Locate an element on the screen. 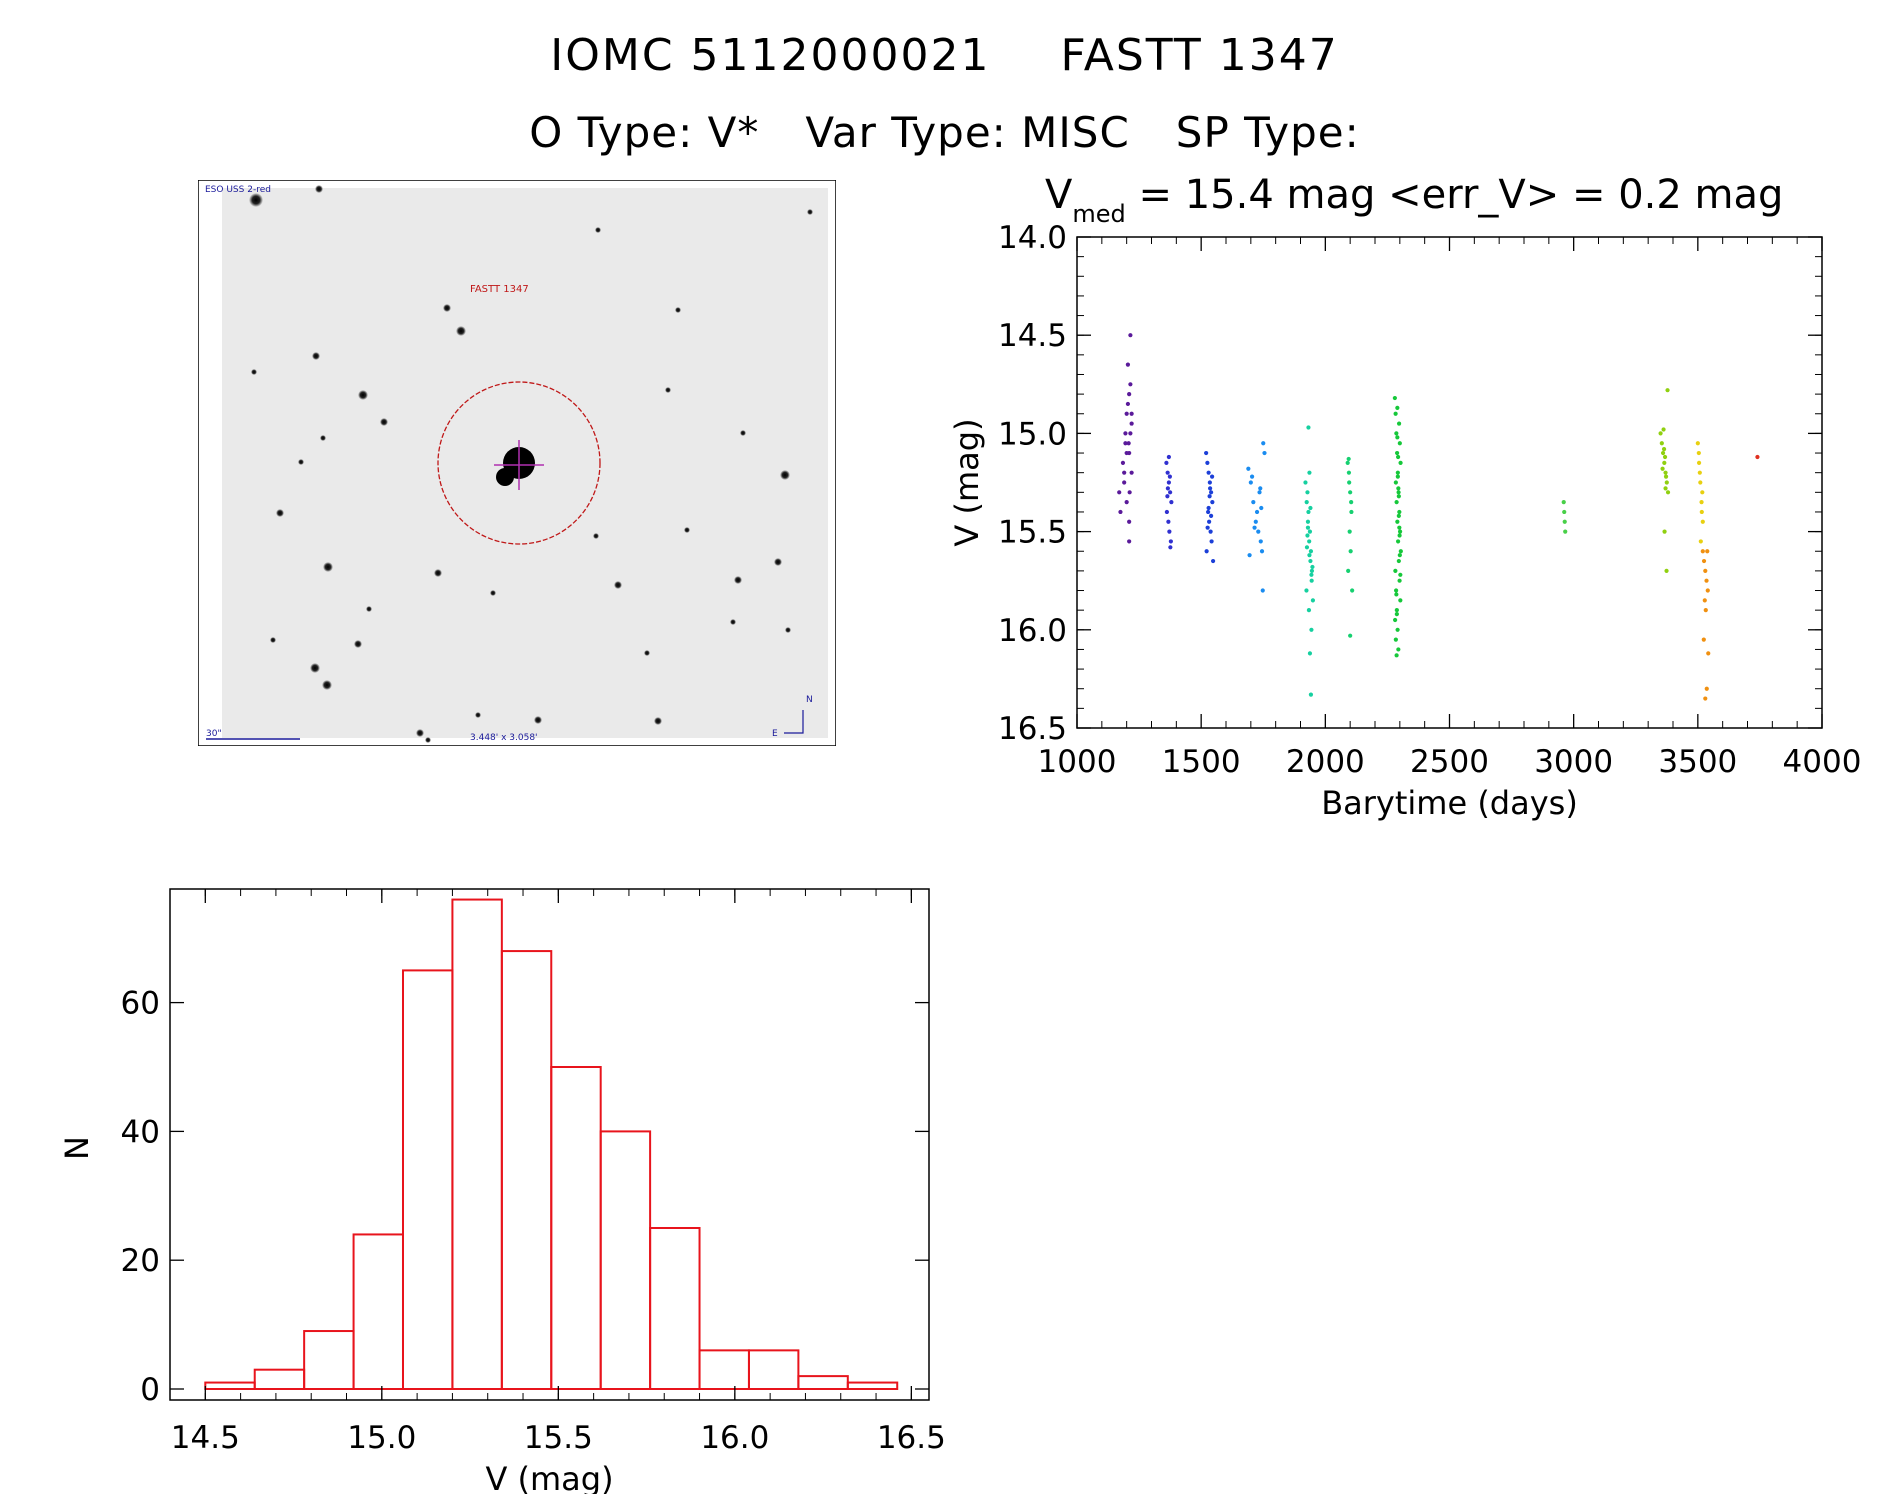 Image resolution: width=1889 pixels, height=1494 pixels. lc-title-med: med is located at coordinates (1098, 214).